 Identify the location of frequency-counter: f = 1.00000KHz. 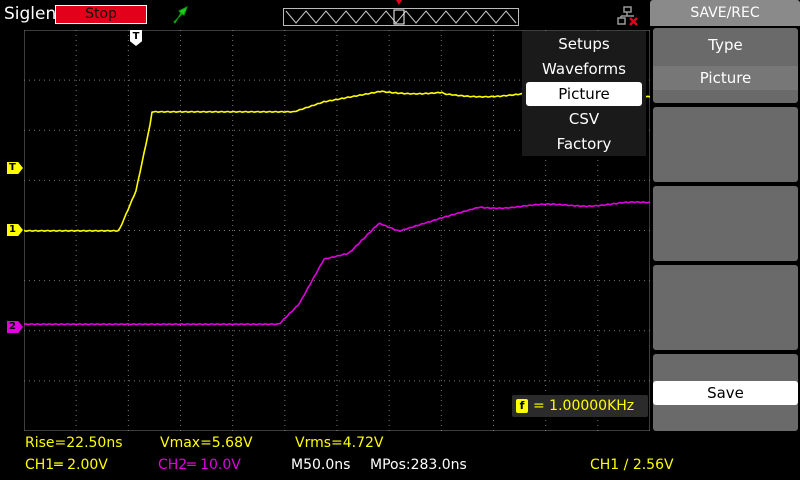
(580, 406).